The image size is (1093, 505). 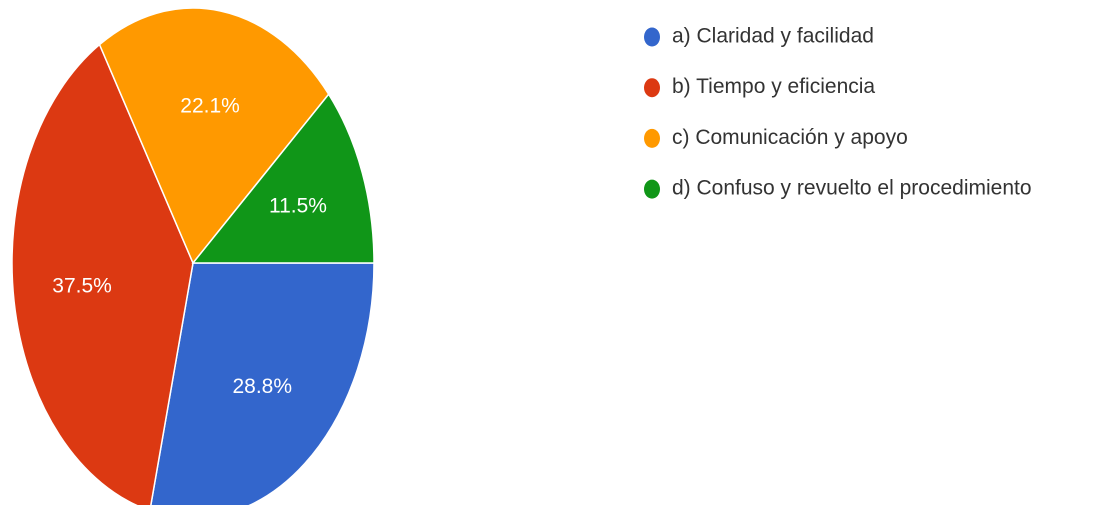 What do you see at coordinates (773, 36) in the screenshot?
I see `legend-label: a) Claridad y facilidad` at bounding box center [773, 36].